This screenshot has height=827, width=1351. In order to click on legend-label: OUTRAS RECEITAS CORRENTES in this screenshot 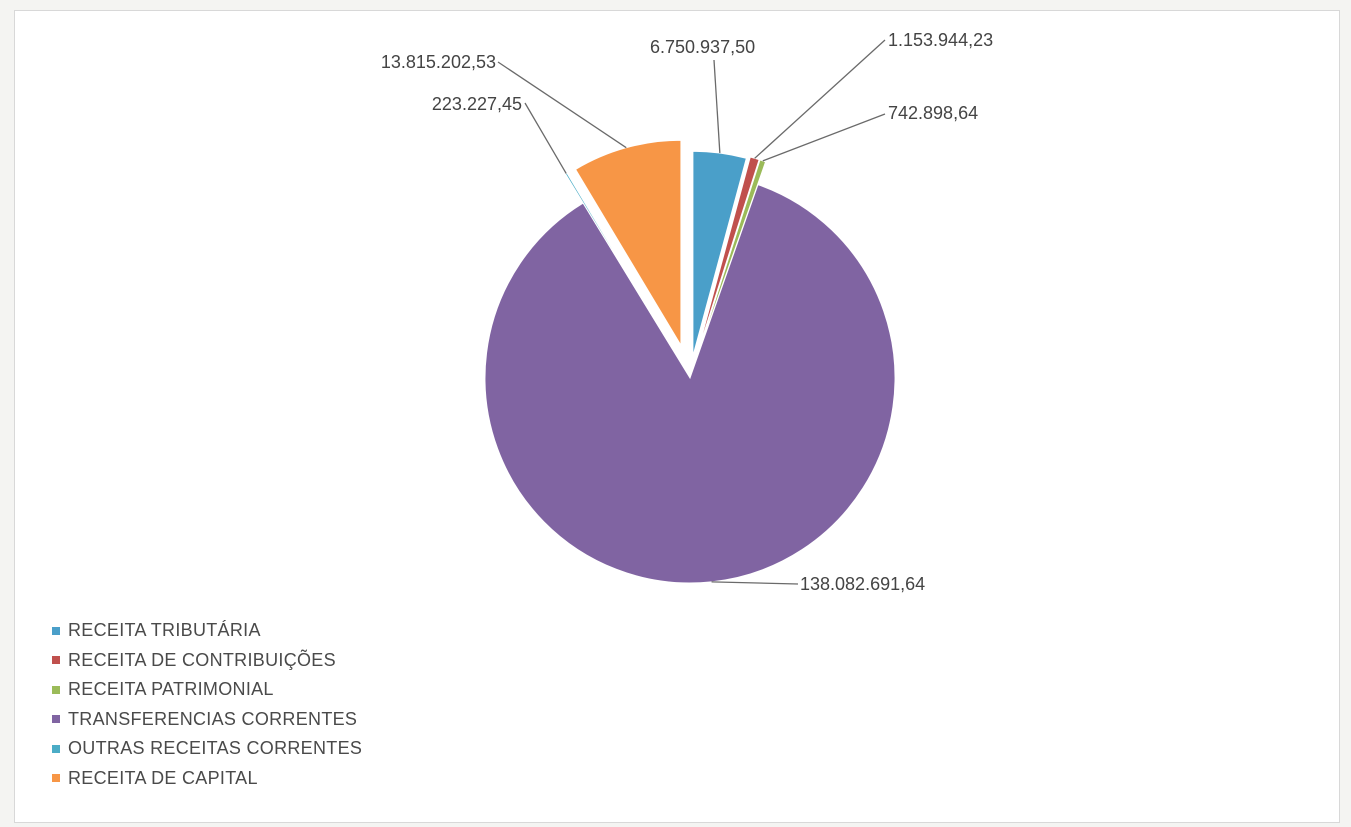, I will do `click(215, 748)`.